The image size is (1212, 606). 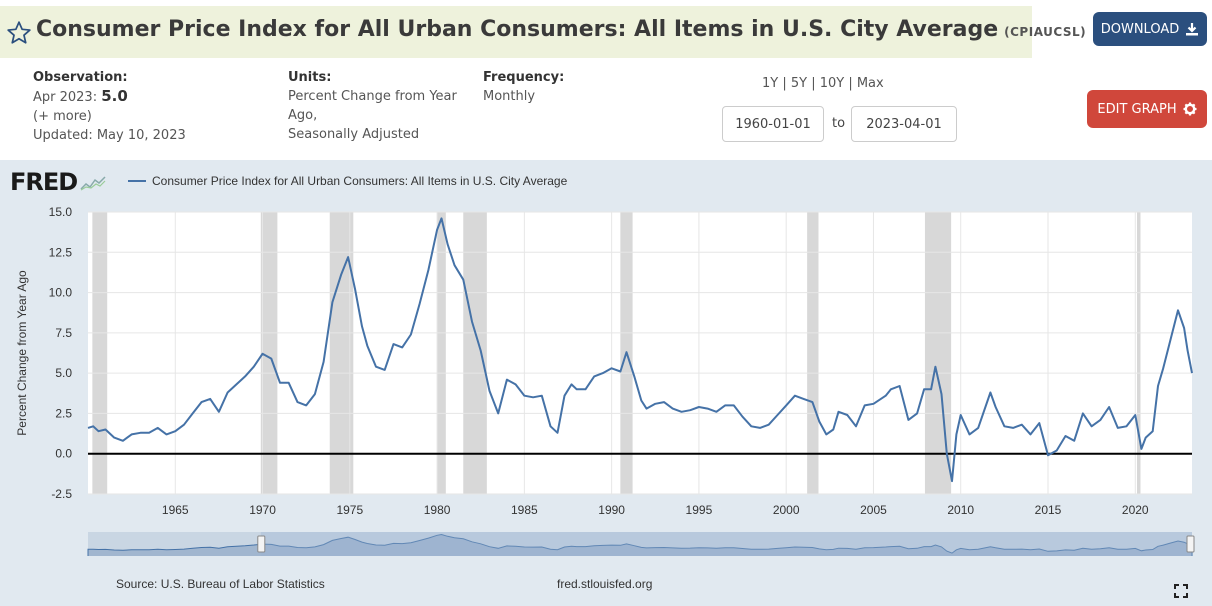 I want to click on units-line1: Percent Change from Year, so click(x=372, y=96).